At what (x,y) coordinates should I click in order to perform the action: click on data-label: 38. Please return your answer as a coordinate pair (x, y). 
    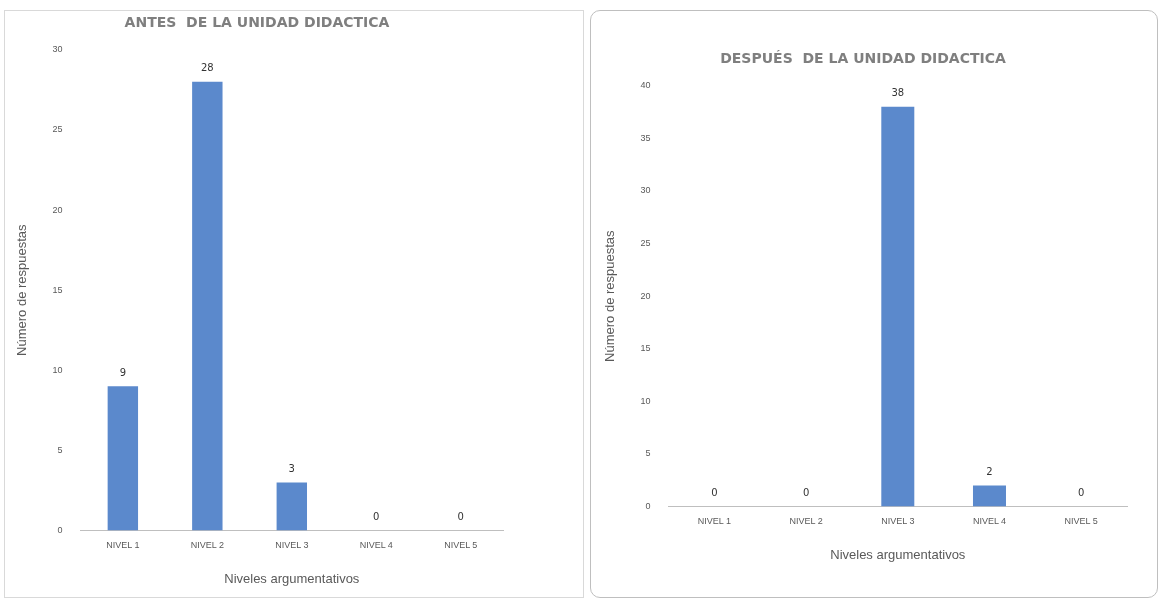
    Looking at the image, I should click on (898, 93).